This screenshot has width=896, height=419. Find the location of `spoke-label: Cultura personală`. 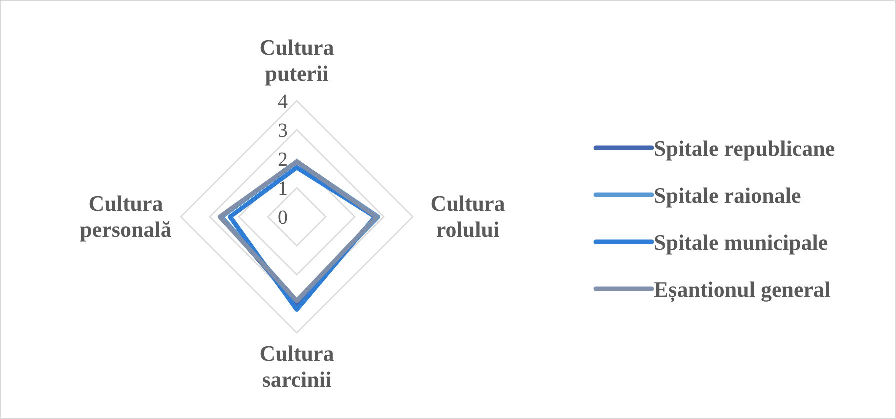

spoke-label: Cultura personală is located at coordinates (126, 216).